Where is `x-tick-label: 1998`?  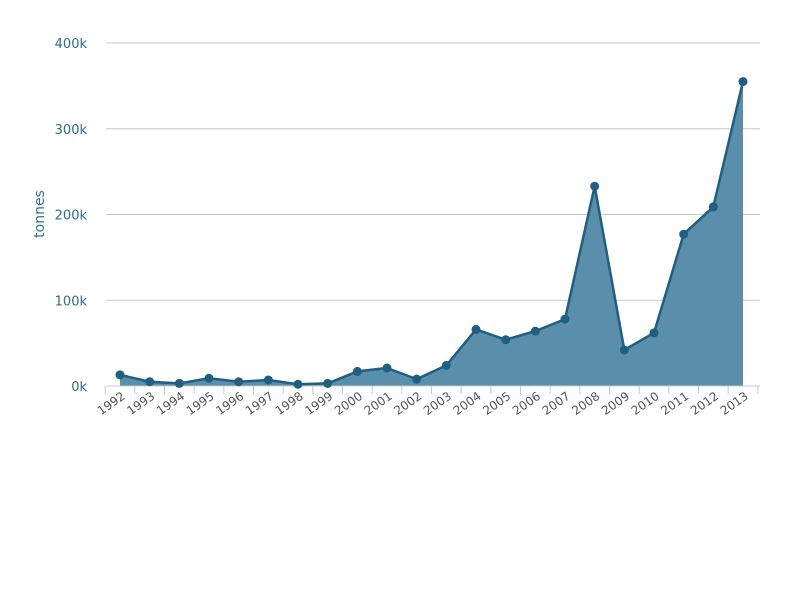
x-tick-label: 1998 is located at coordinates (289, 403).